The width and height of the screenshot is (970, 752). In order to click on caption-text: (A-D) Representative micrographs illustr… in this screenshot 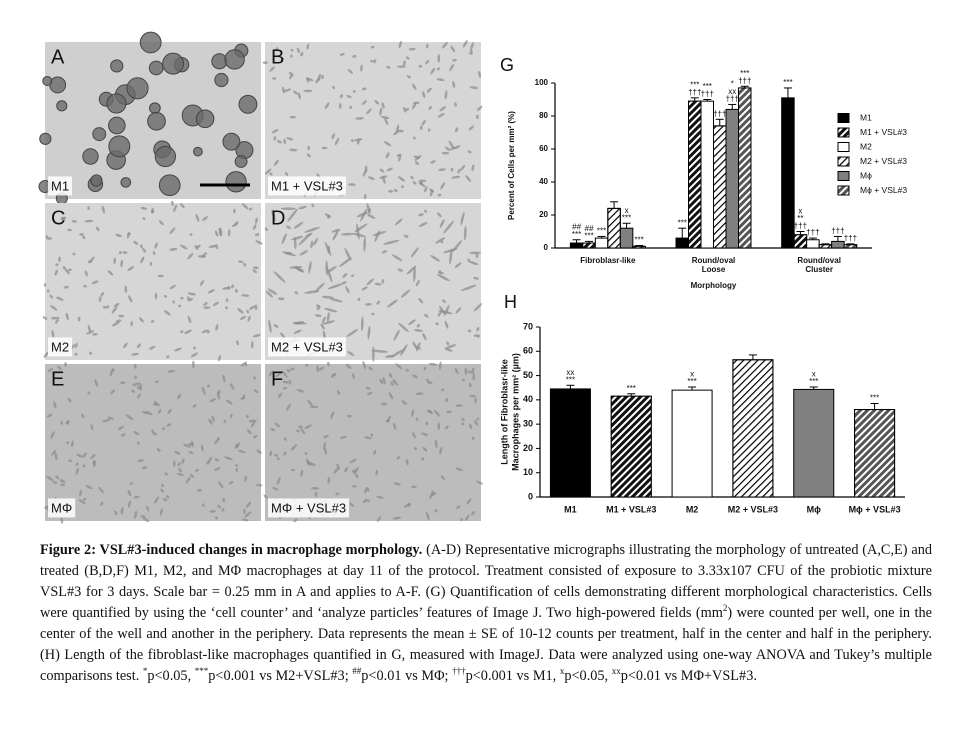, I will do `click(486, 581)`.